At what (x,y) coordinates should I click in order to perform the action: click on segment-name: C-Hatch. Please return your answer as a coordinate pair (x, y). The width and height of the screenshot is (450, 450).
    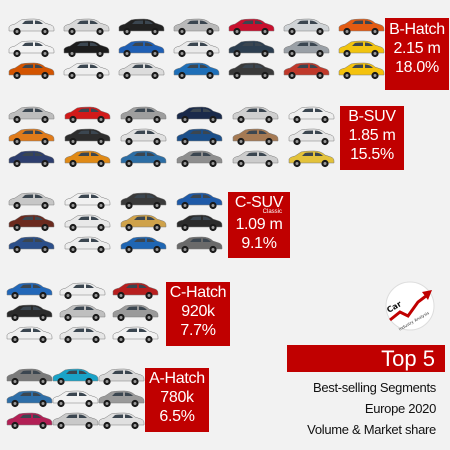
    Looking at the image, I should click on (198, 292).